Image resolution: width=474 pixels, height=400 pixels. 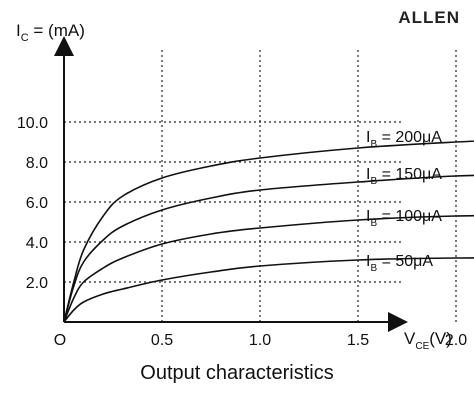 What do you see at coordinates (37, 283) in the screenshot?
I see `y-tick-label: 2.0` at bounding box center [37, 283].